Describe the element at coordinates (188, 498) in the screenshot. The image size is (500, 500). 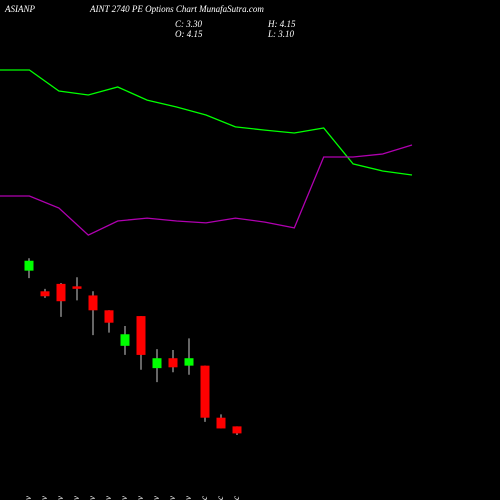
I see `x-tick-label: 29 Nov` at that location.